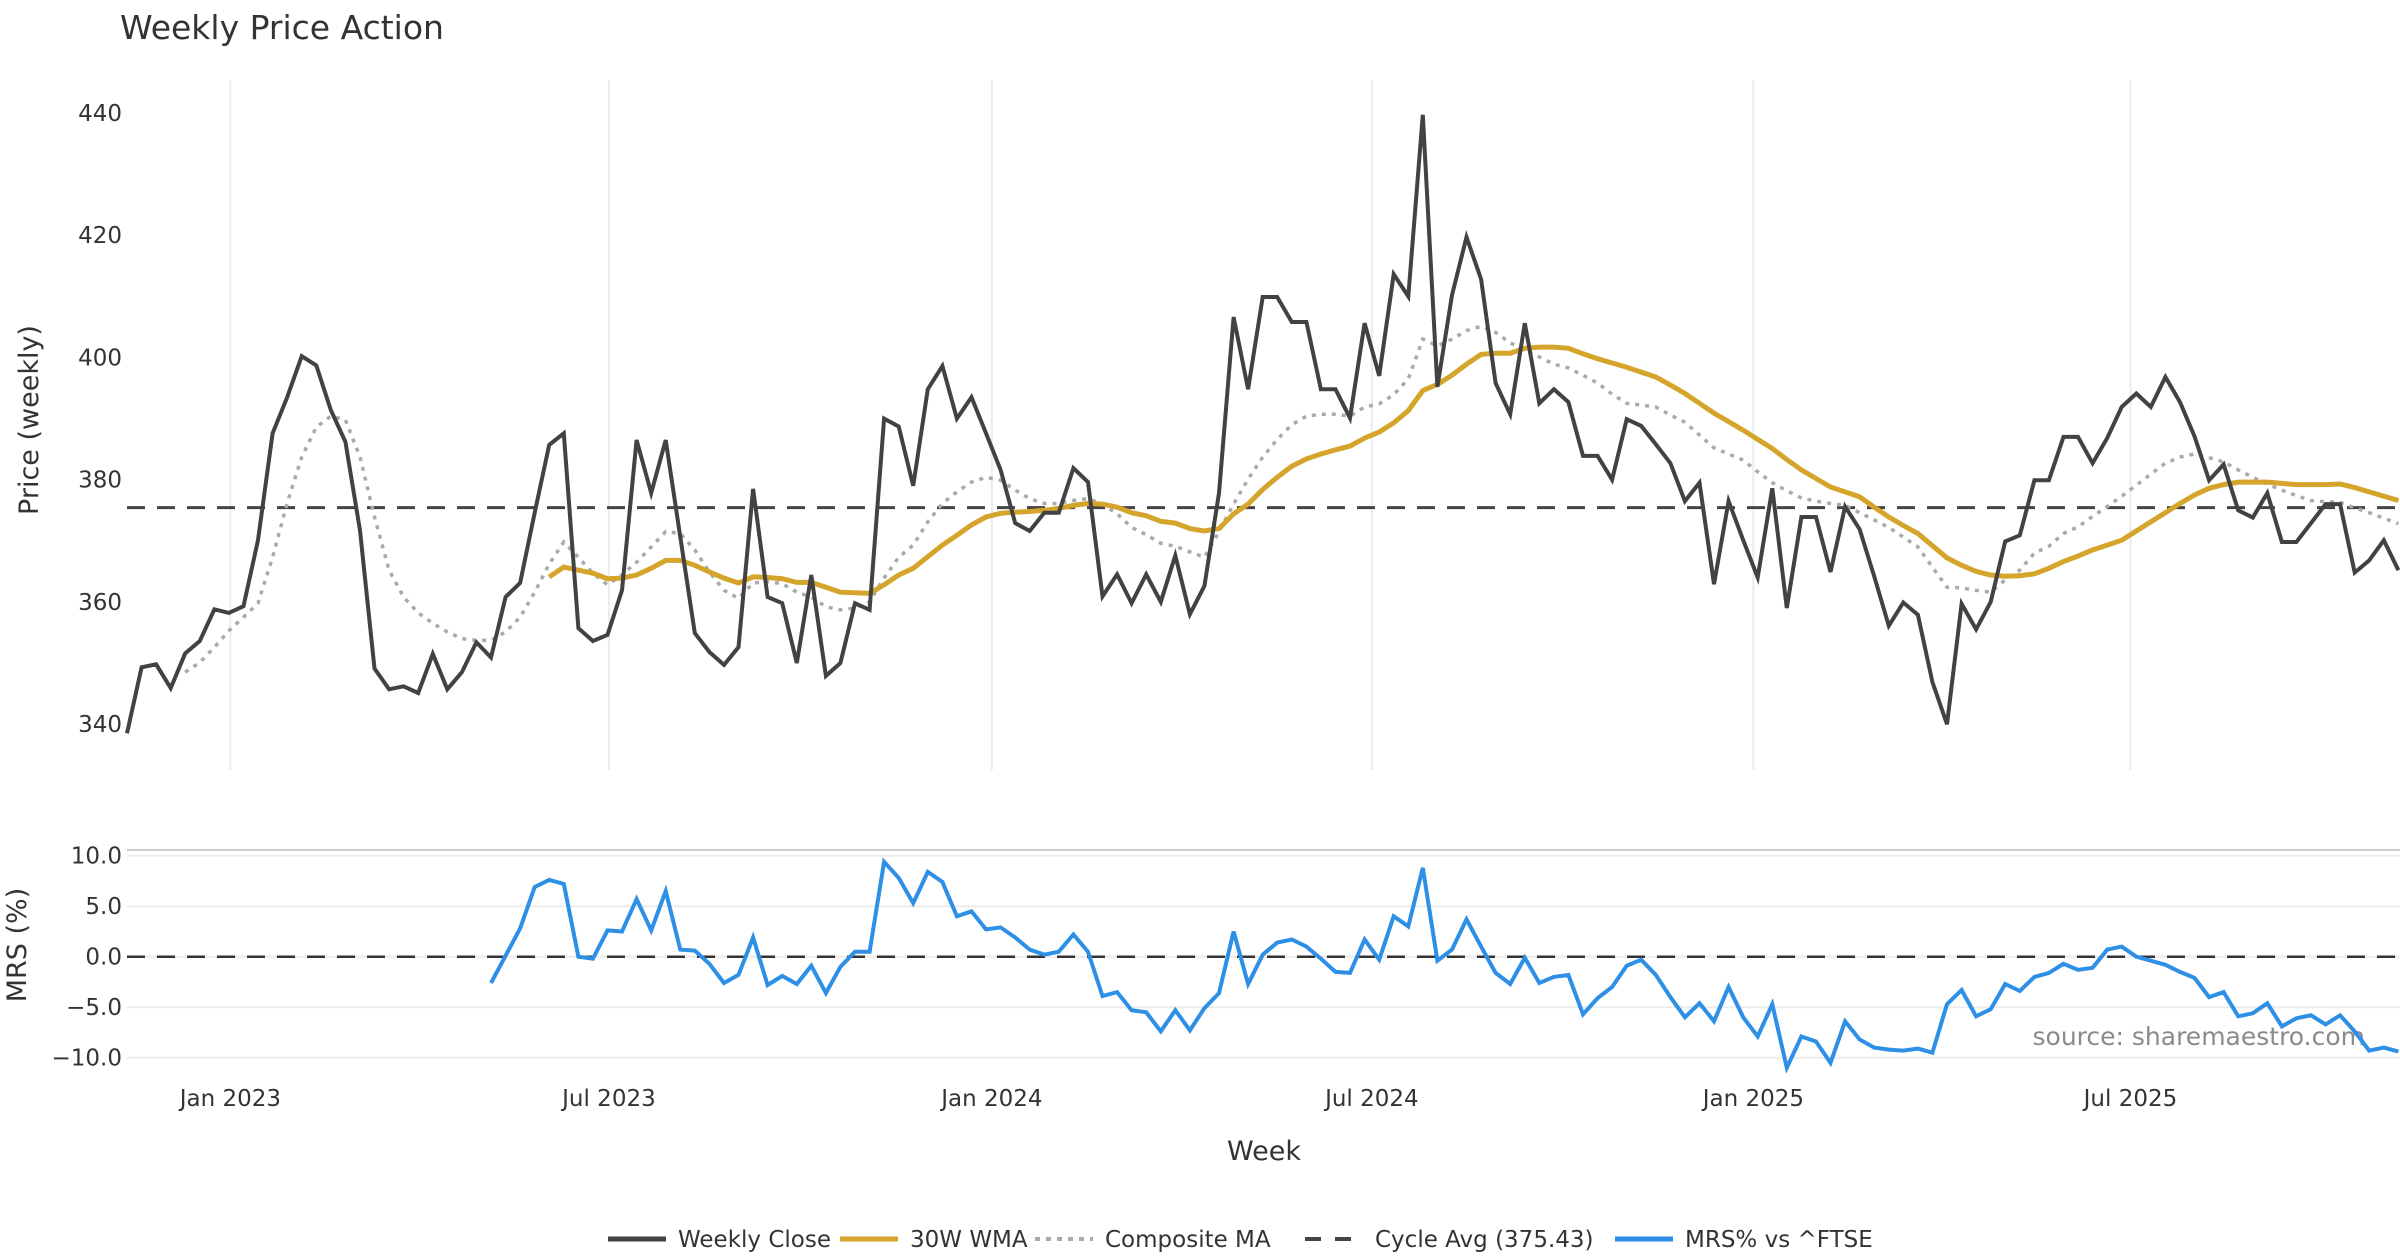 This screenshot has height=1260, width=2400. I want to click on price-y-tick-label: 360, so click(100, 603).